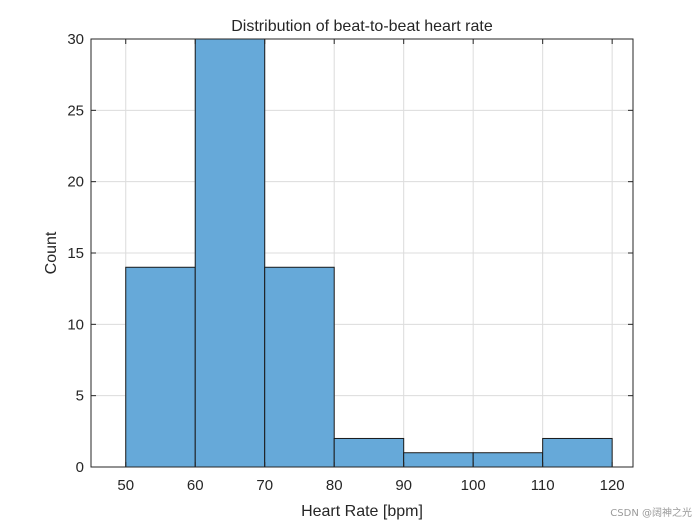 The height and width of the screenshot is (530, 700). I want to click on x-tick-label: 50, so click(125, 485).